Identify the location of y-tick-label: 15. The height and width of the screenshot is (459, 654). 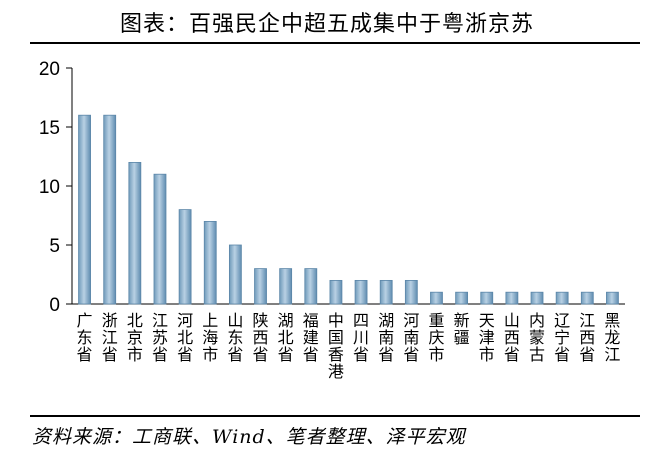
(49, 128).